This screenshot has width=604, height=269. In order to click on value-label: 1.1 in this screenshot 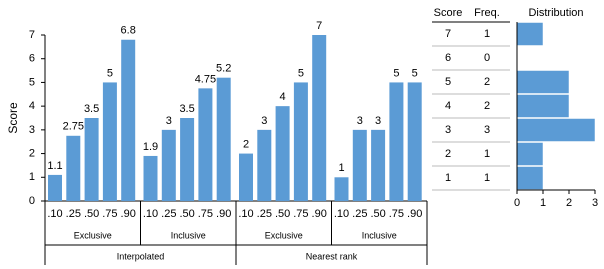, I will do `click(54, 166)`.